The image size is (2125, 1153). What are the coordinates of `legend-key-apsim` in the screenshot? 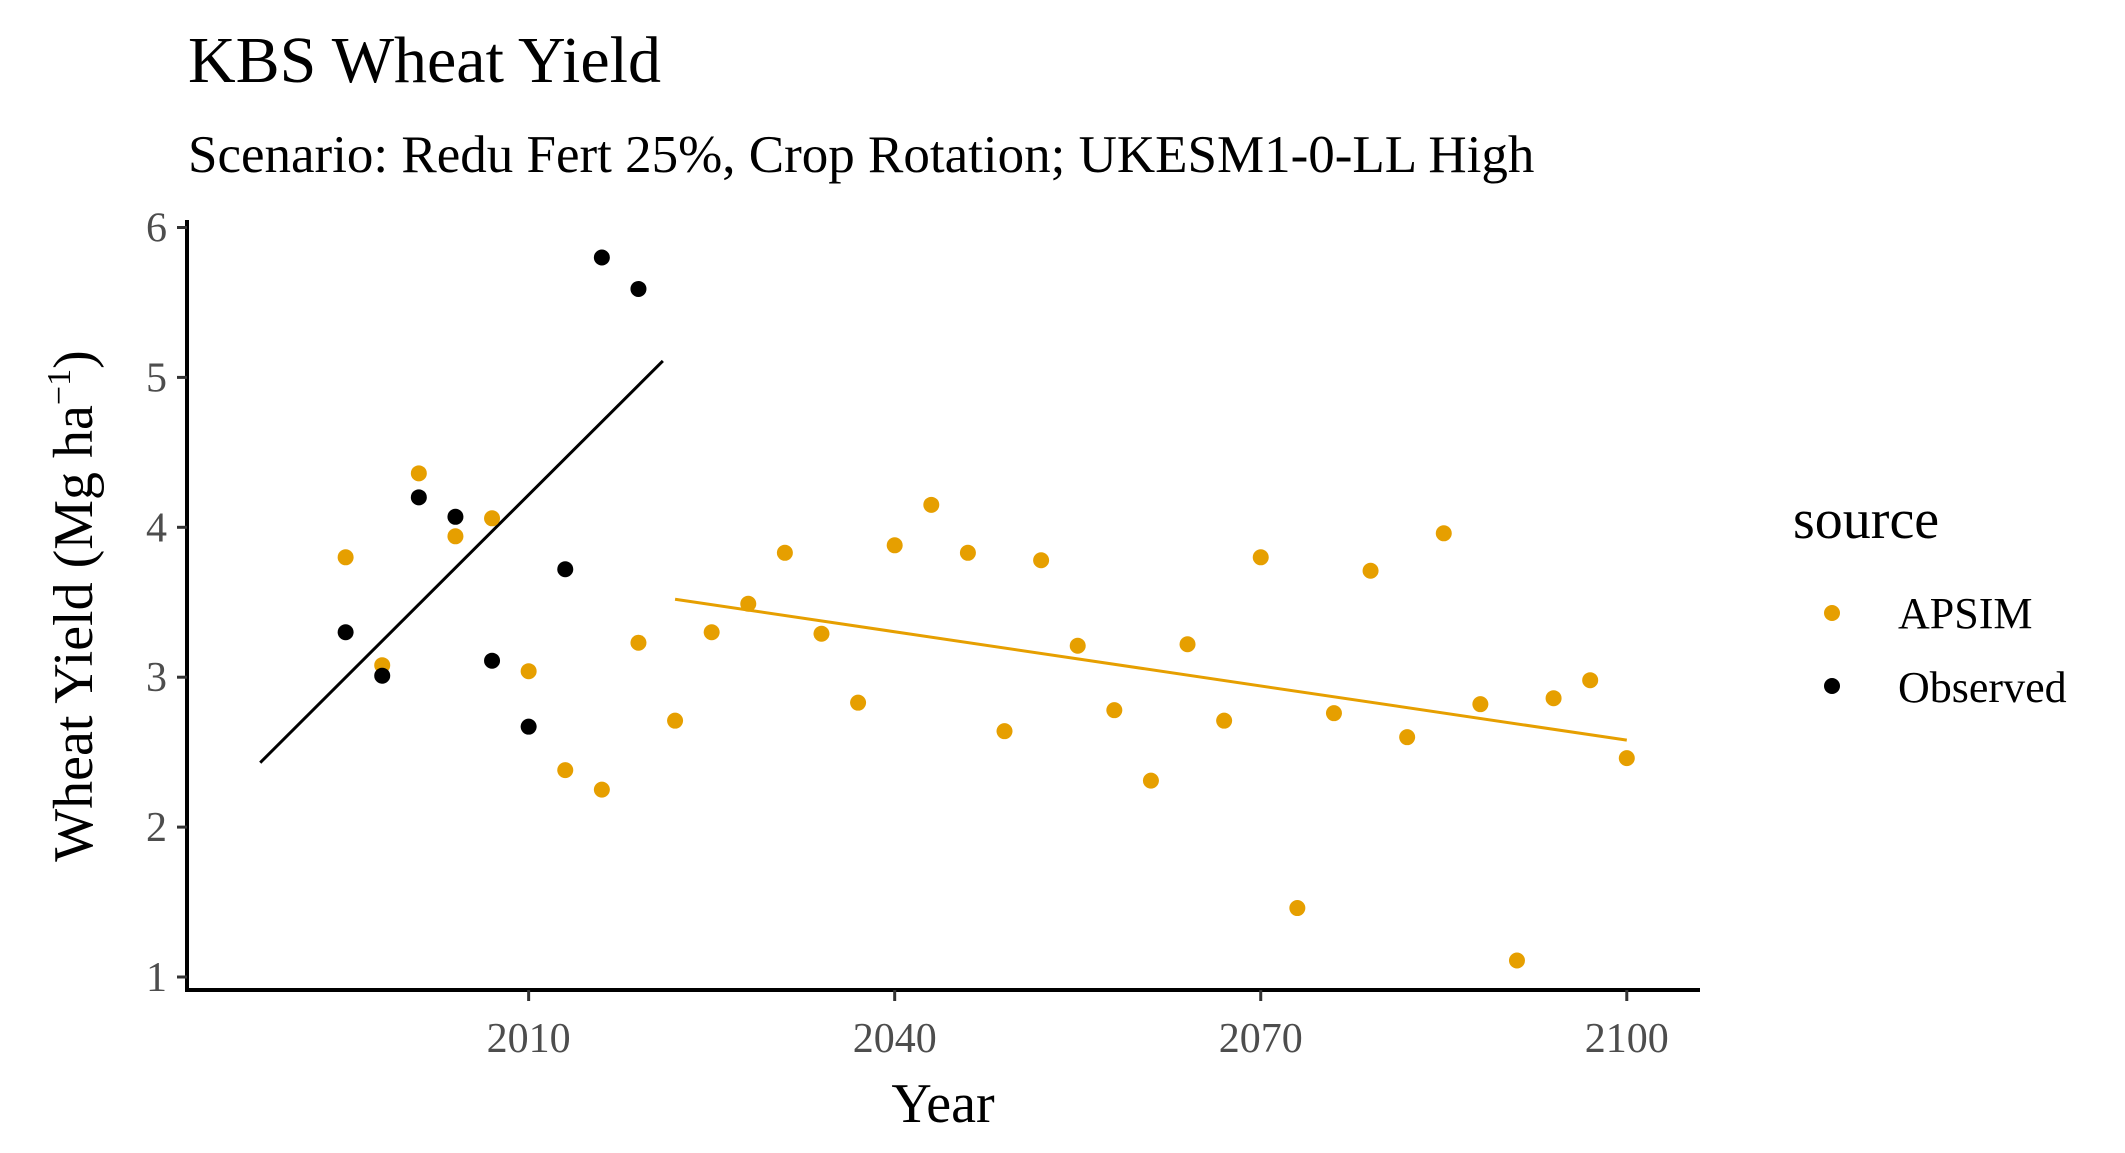 It's located at (1832, 613).